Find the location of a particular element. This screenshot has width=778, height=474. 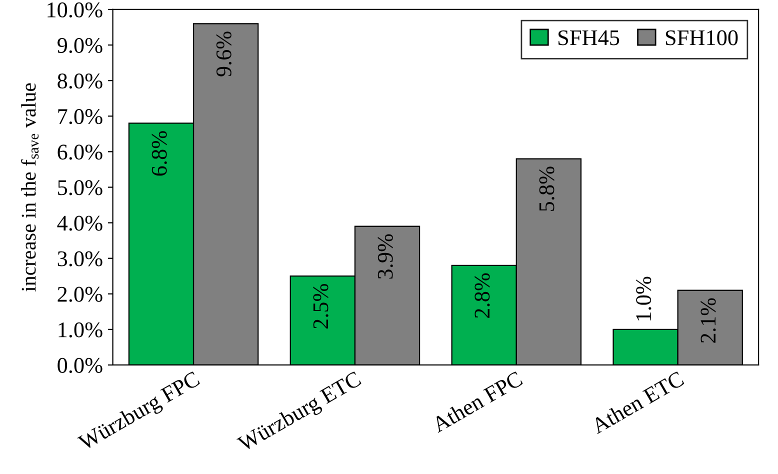

x-tick-label: Athen ETC is located at coordinates (637, 402).